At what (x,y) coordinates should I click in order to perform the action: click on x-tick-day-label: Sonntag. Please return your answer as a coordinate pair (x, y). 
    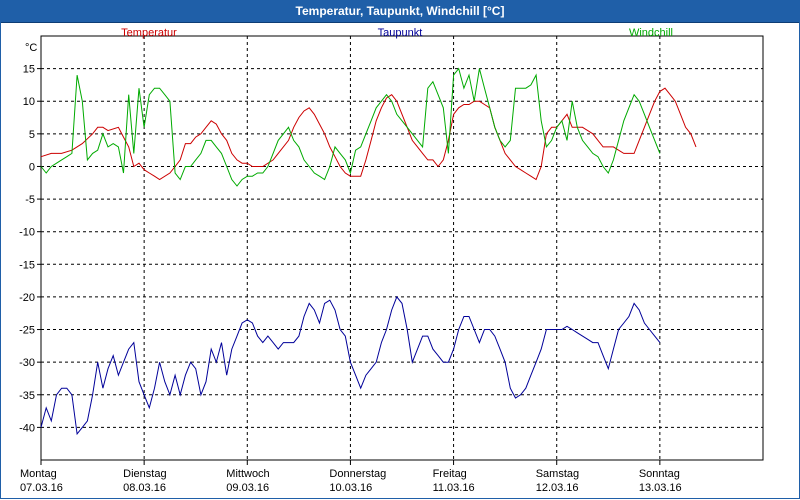
    Looking at the image, I should click on (659, 474).